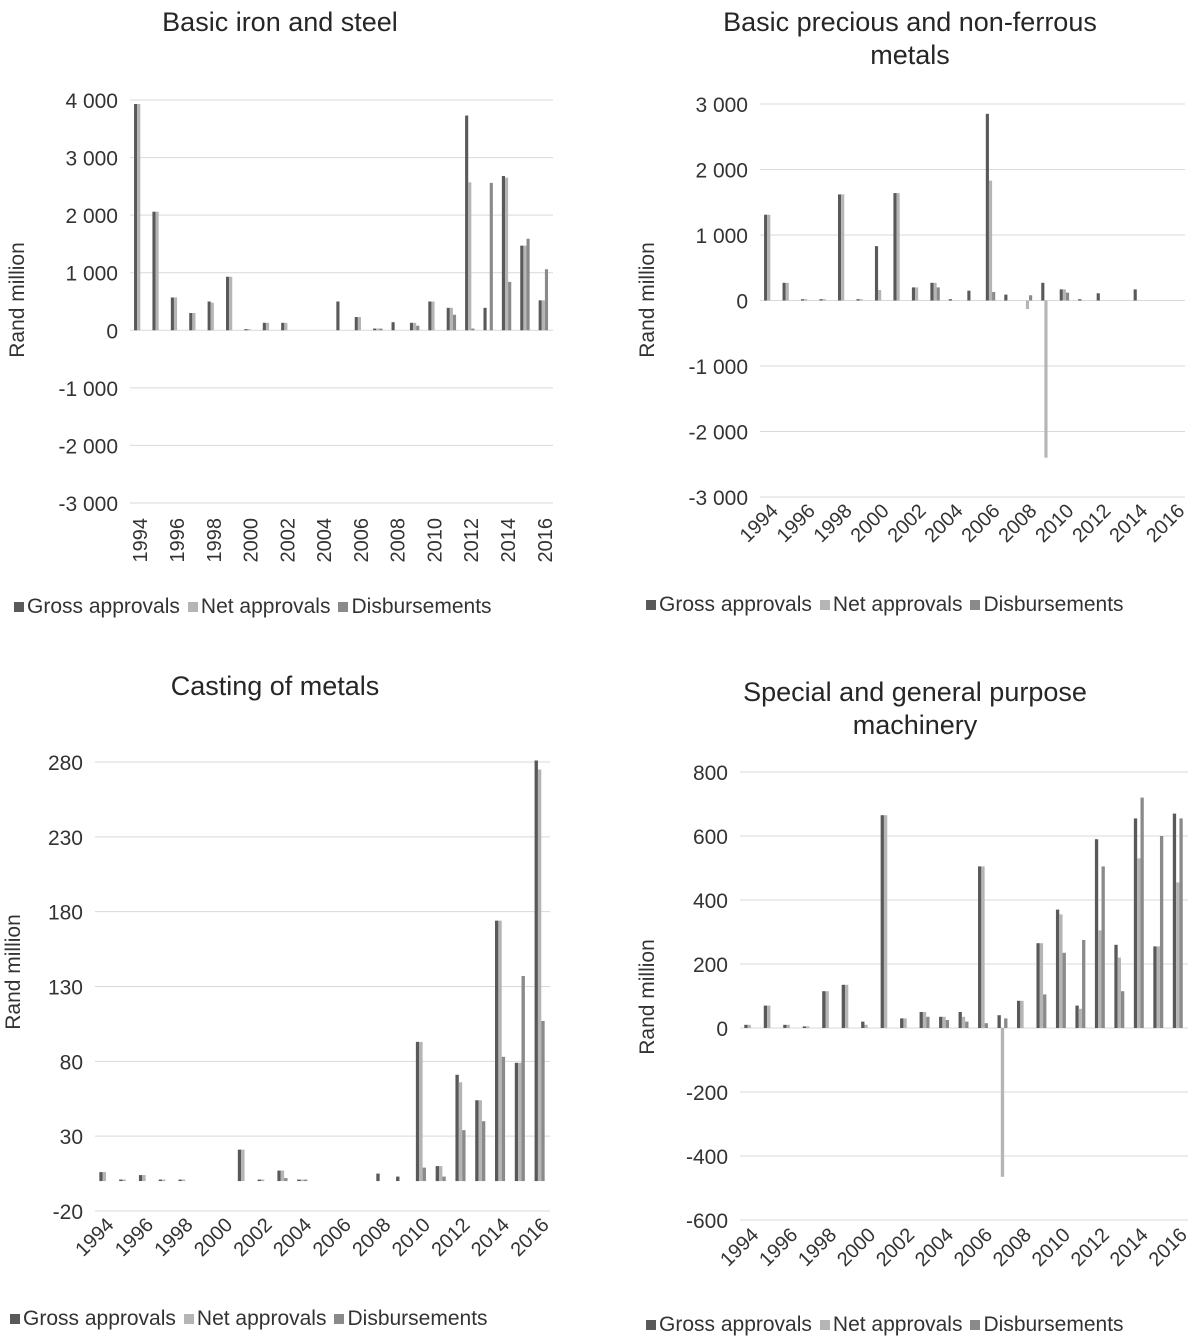  I want to click on bar-net-approvals-2004, so click(302, 1180).